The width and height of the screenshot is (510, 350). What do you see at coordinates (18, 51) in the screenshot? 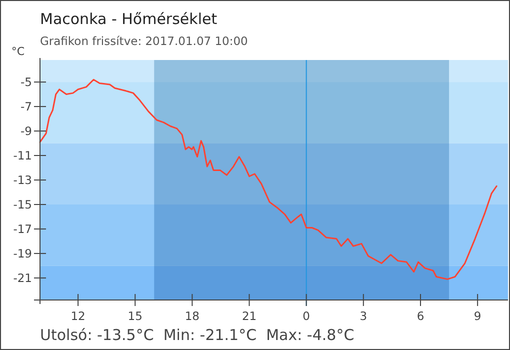
I see `y-axis-title: °C` at bounding box center [18, 51].